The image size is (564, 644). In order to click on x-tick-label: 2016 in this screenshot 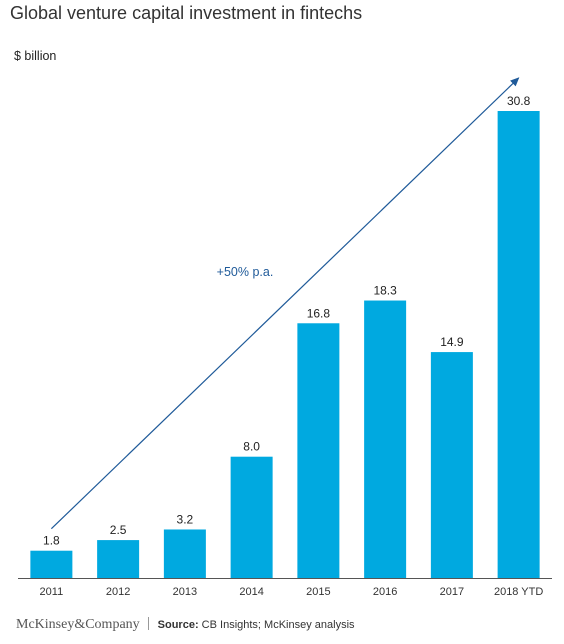, I will do `click(385, 592)`.